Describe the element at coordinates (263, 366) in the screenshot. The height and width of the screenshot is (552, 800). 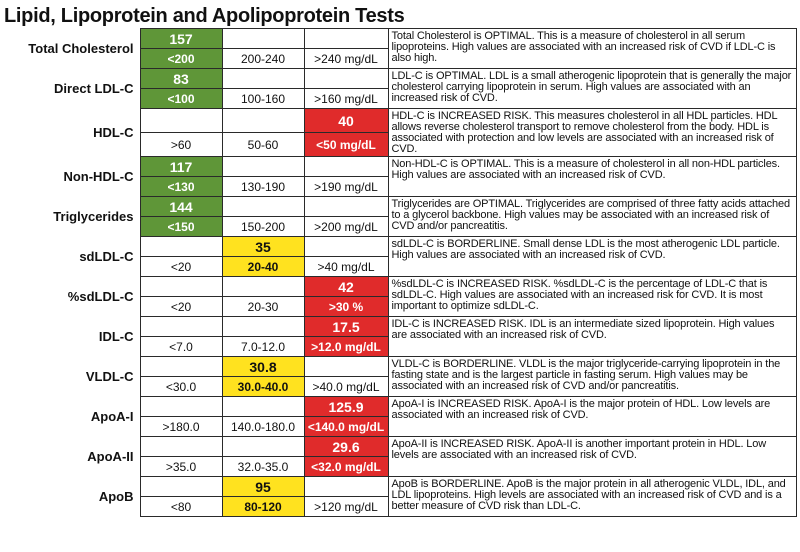
I see `result-value-vldl-c: 30.8` at that location.